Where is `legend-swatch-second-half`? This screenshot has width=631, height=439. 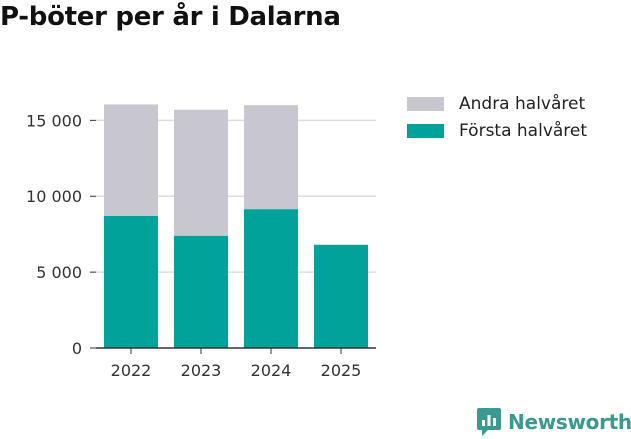
legend-swatch-second-half is located at coordinates (425, 103).